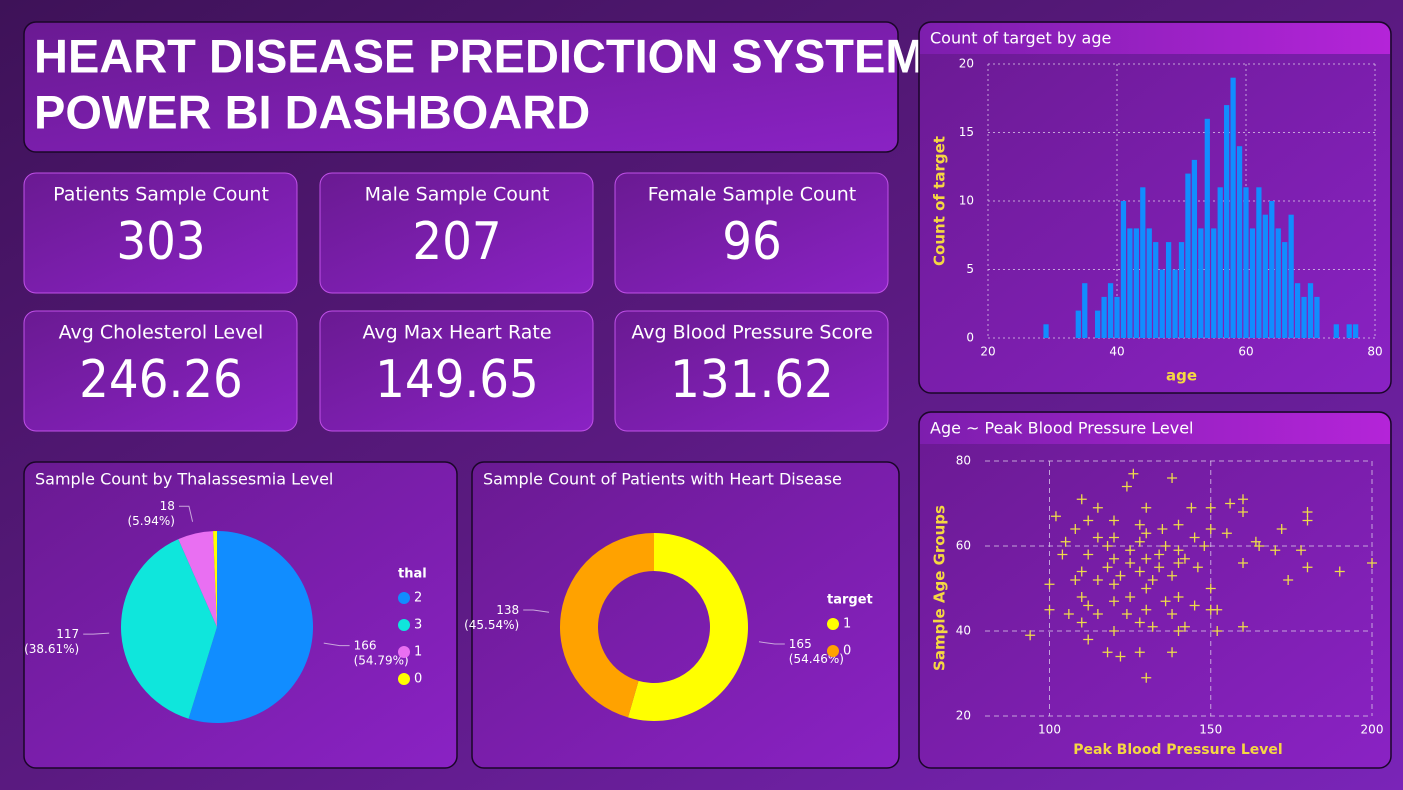 The width and height of the screenshot is (1403, 790). I want to click on chart-title: Sample Count by Thalassesmia Level, so click(184, 479).